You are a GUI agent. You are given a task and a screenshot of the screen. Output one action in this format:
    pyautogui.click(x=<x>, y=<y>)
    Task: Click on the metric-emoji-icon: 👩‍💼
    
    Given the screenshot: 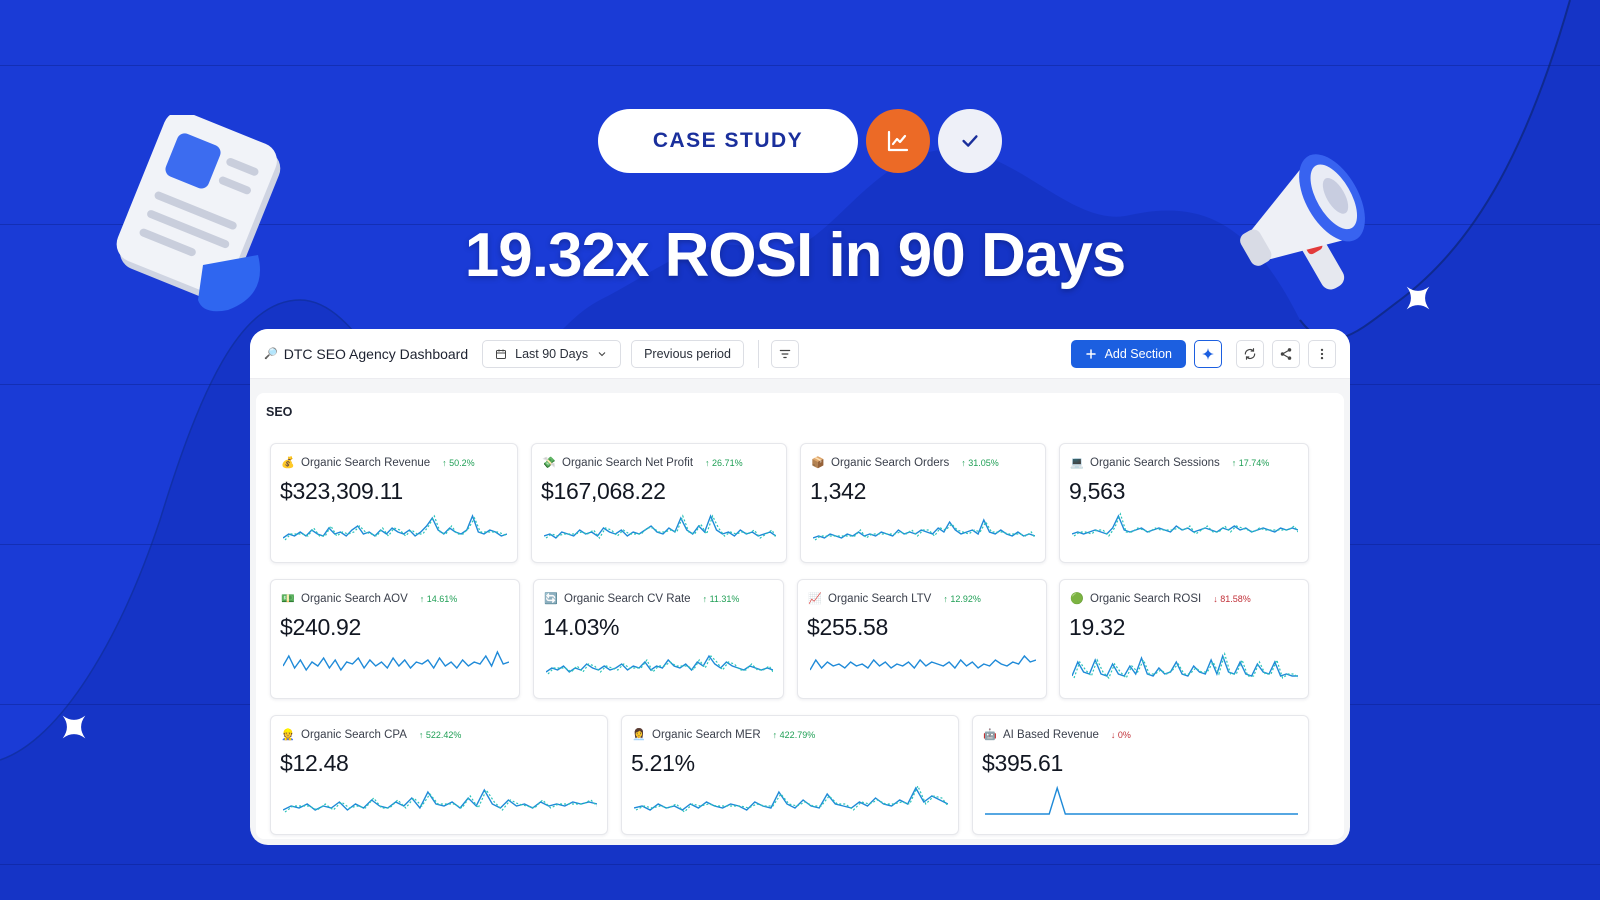 What is the action you would take?
    pyautogui.click(x=639, y=735)
    